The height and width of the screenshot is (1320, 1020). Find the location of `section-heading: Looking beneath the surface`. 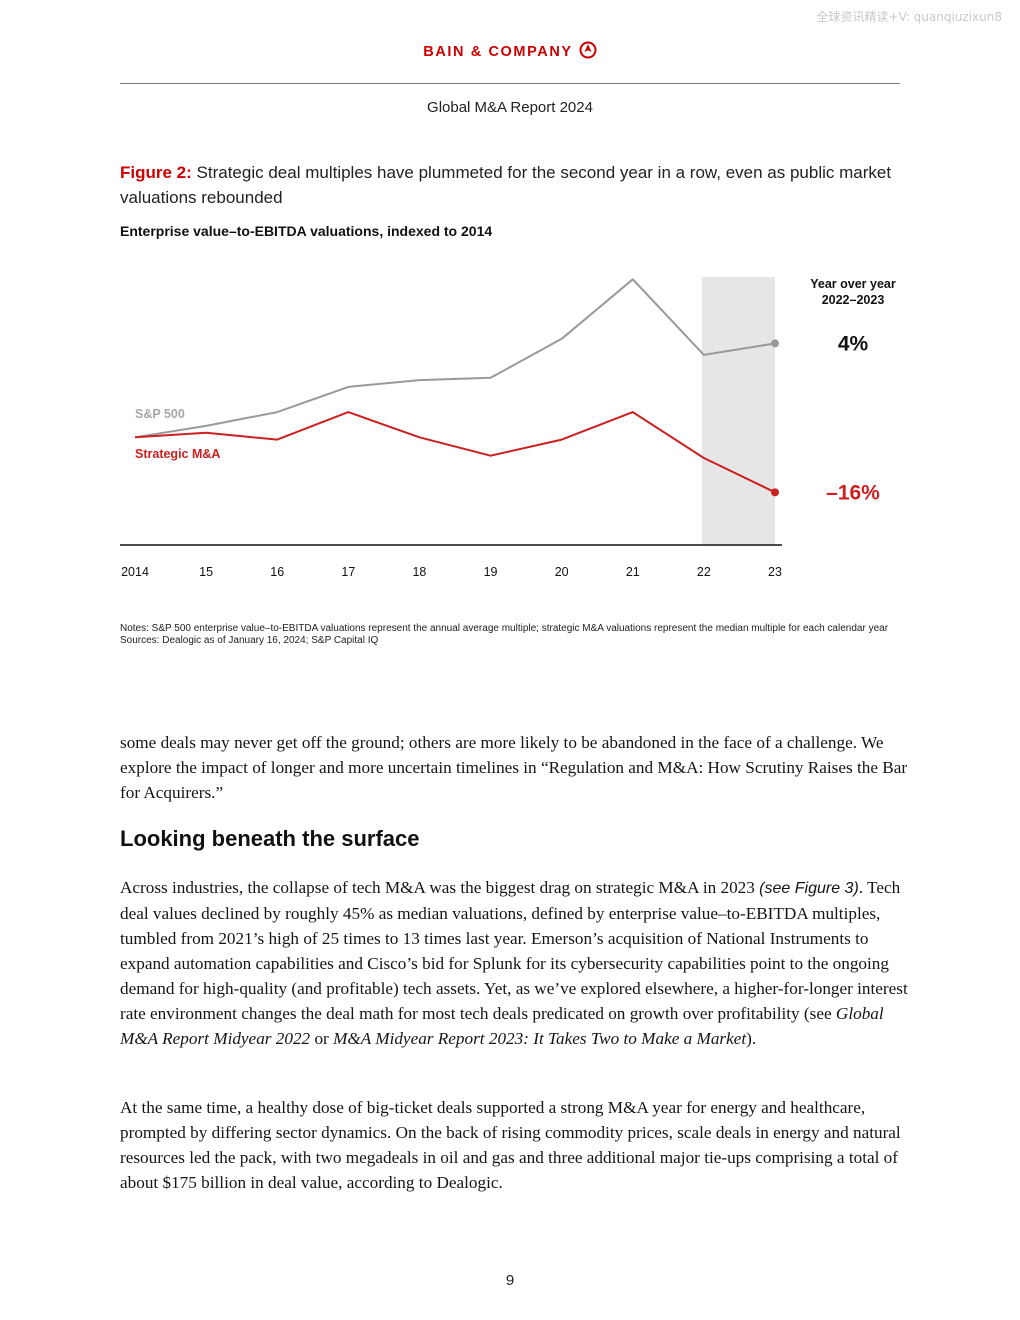

section-heading: Looking beneath the surface is located at coordinates (270, 838).